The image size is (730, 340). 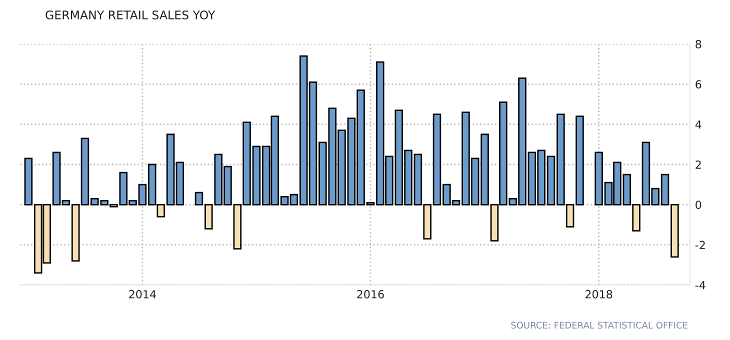 I want to click on x-tick-label: 2014, so click(x=142, y=294).